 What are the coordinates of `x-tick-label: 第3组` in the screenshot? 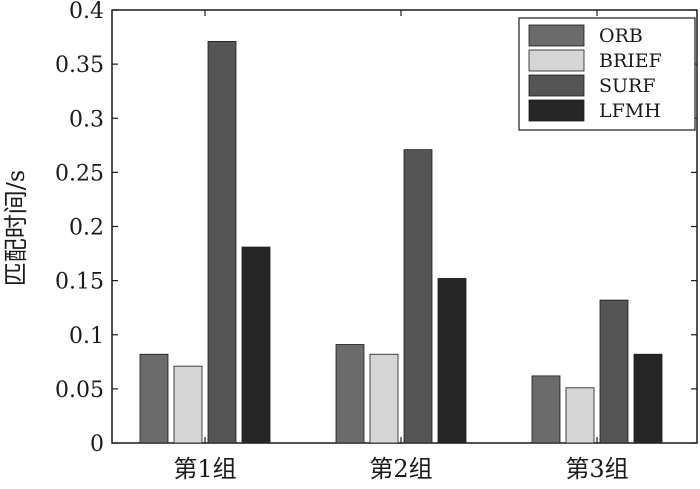 It's located at (596, 469).